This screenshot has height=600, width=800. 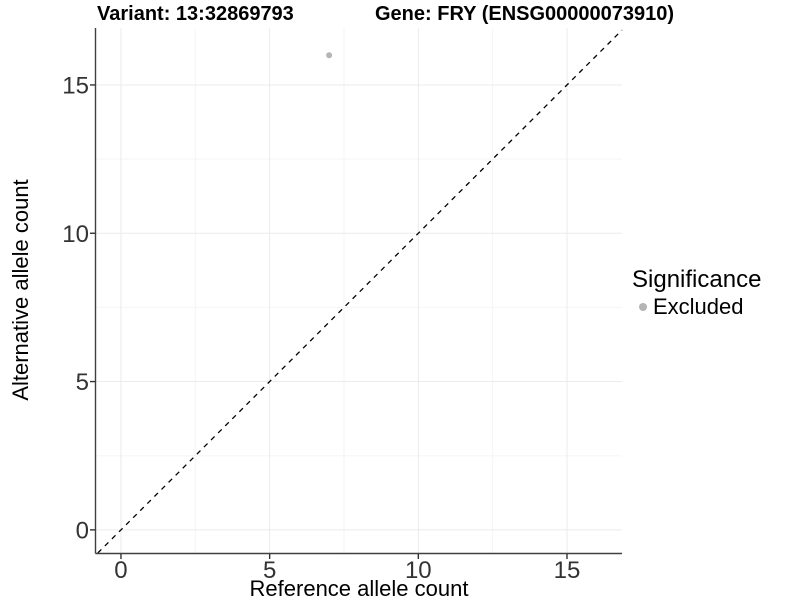 I want to click on legend-point-icon, so click(x=643, y=307).